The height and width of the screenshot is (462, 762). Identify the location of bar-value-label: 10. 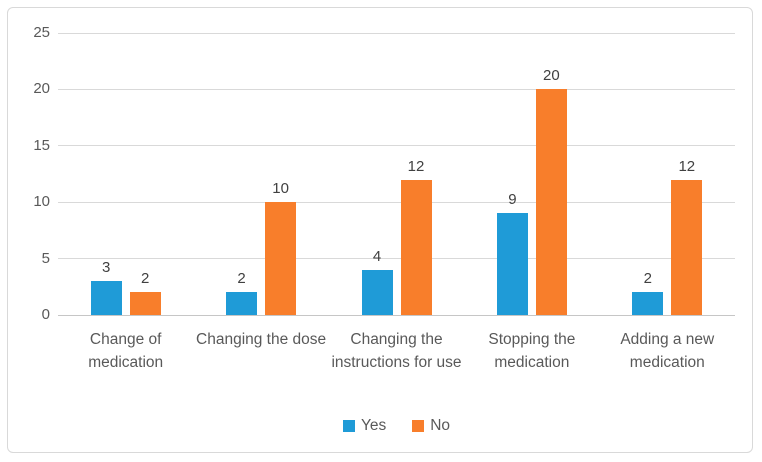
(280, 189).